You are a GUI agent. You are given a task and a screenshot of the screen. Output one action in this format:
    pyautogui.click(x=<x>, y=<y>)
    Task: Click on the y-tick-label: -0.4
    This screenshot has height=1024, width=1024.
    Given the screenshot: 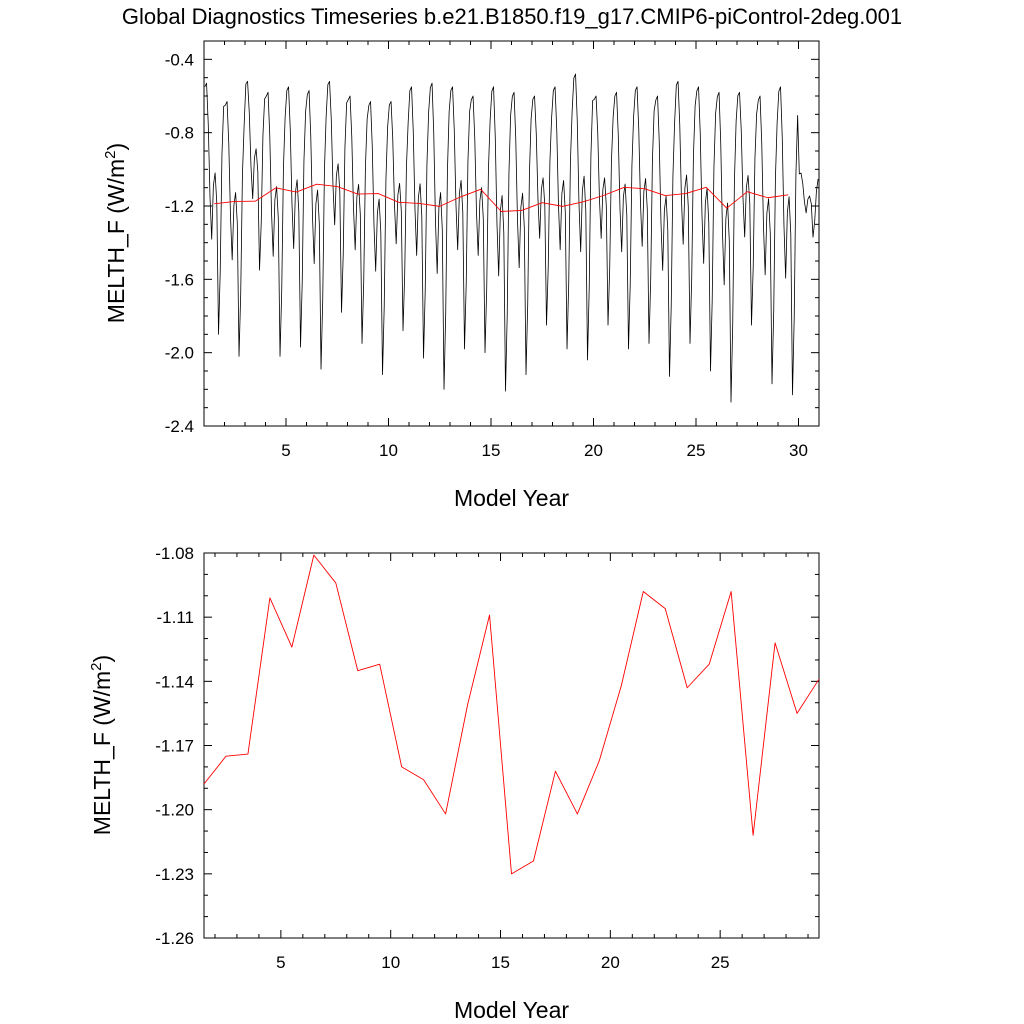 What is the action you would take?
    pyautogui.click(x=179, y=59)
    